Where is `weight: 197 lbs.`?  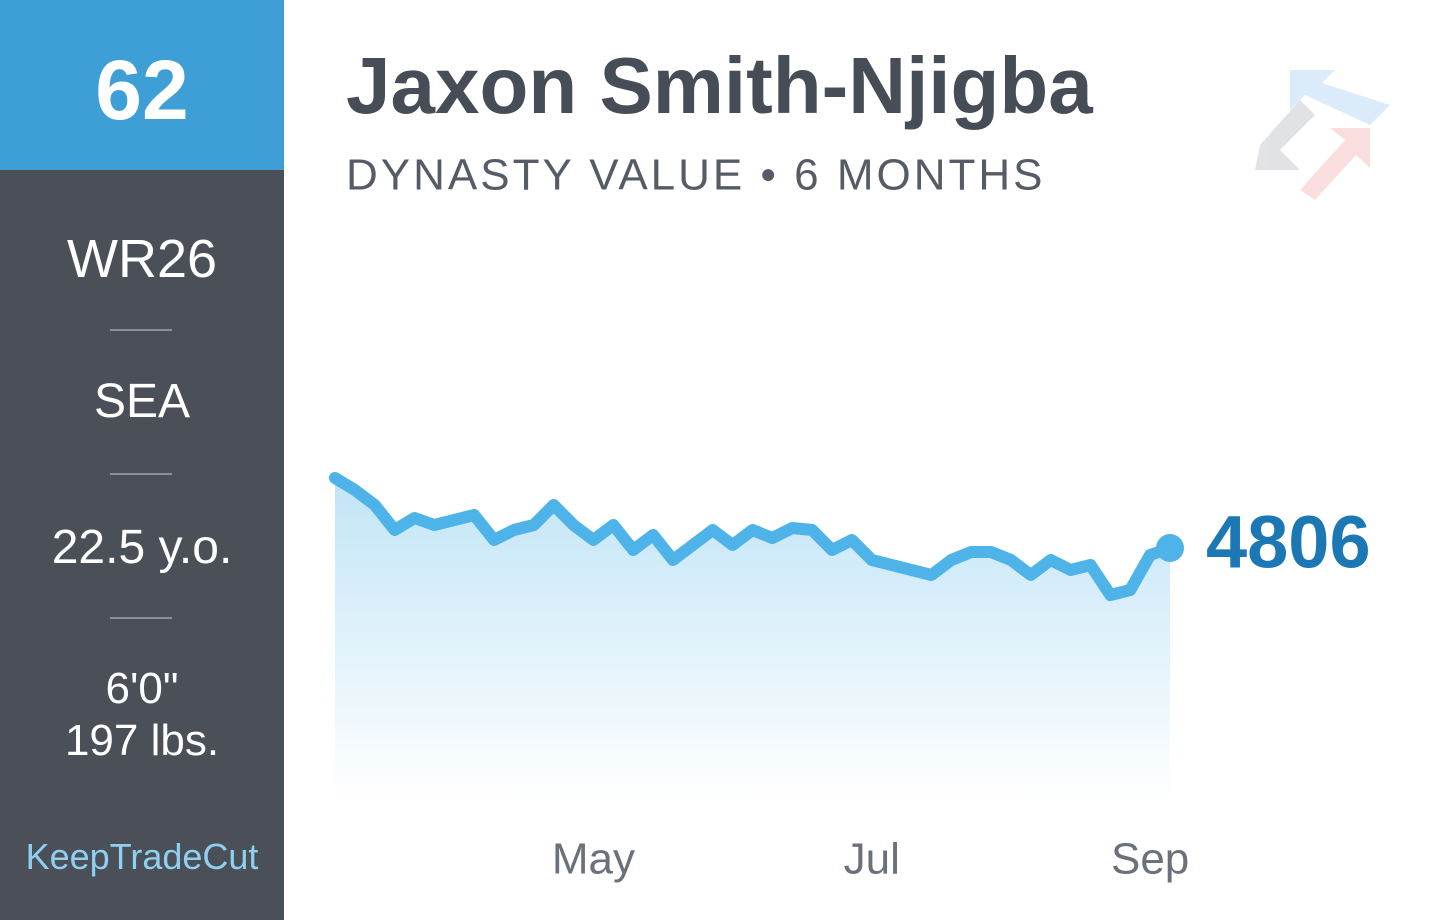
weight: 197 lbs. is located at coordinates (142, 740).